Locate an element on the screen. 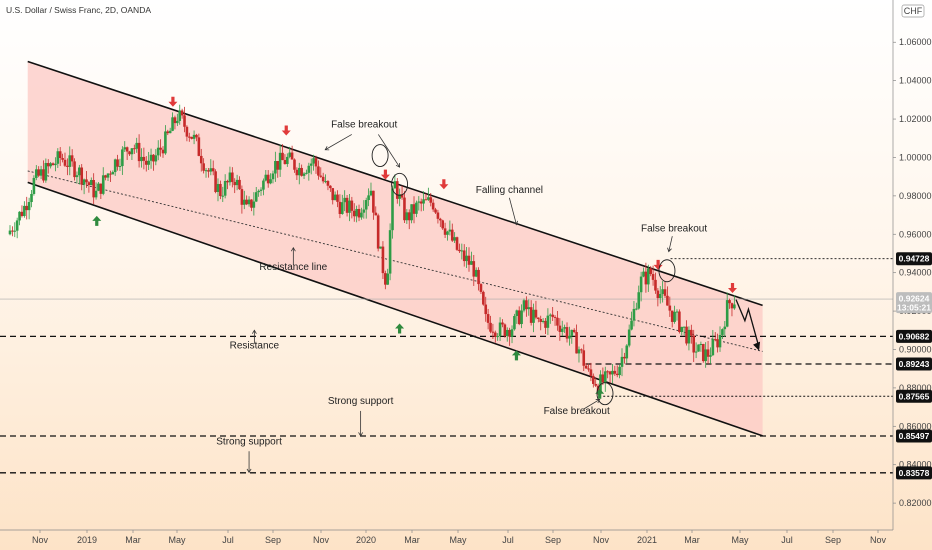 Image resolution: width=932 pixels, height=550 pixels. level-badge-label: 0.90682 is located at coordinates (914, 336).